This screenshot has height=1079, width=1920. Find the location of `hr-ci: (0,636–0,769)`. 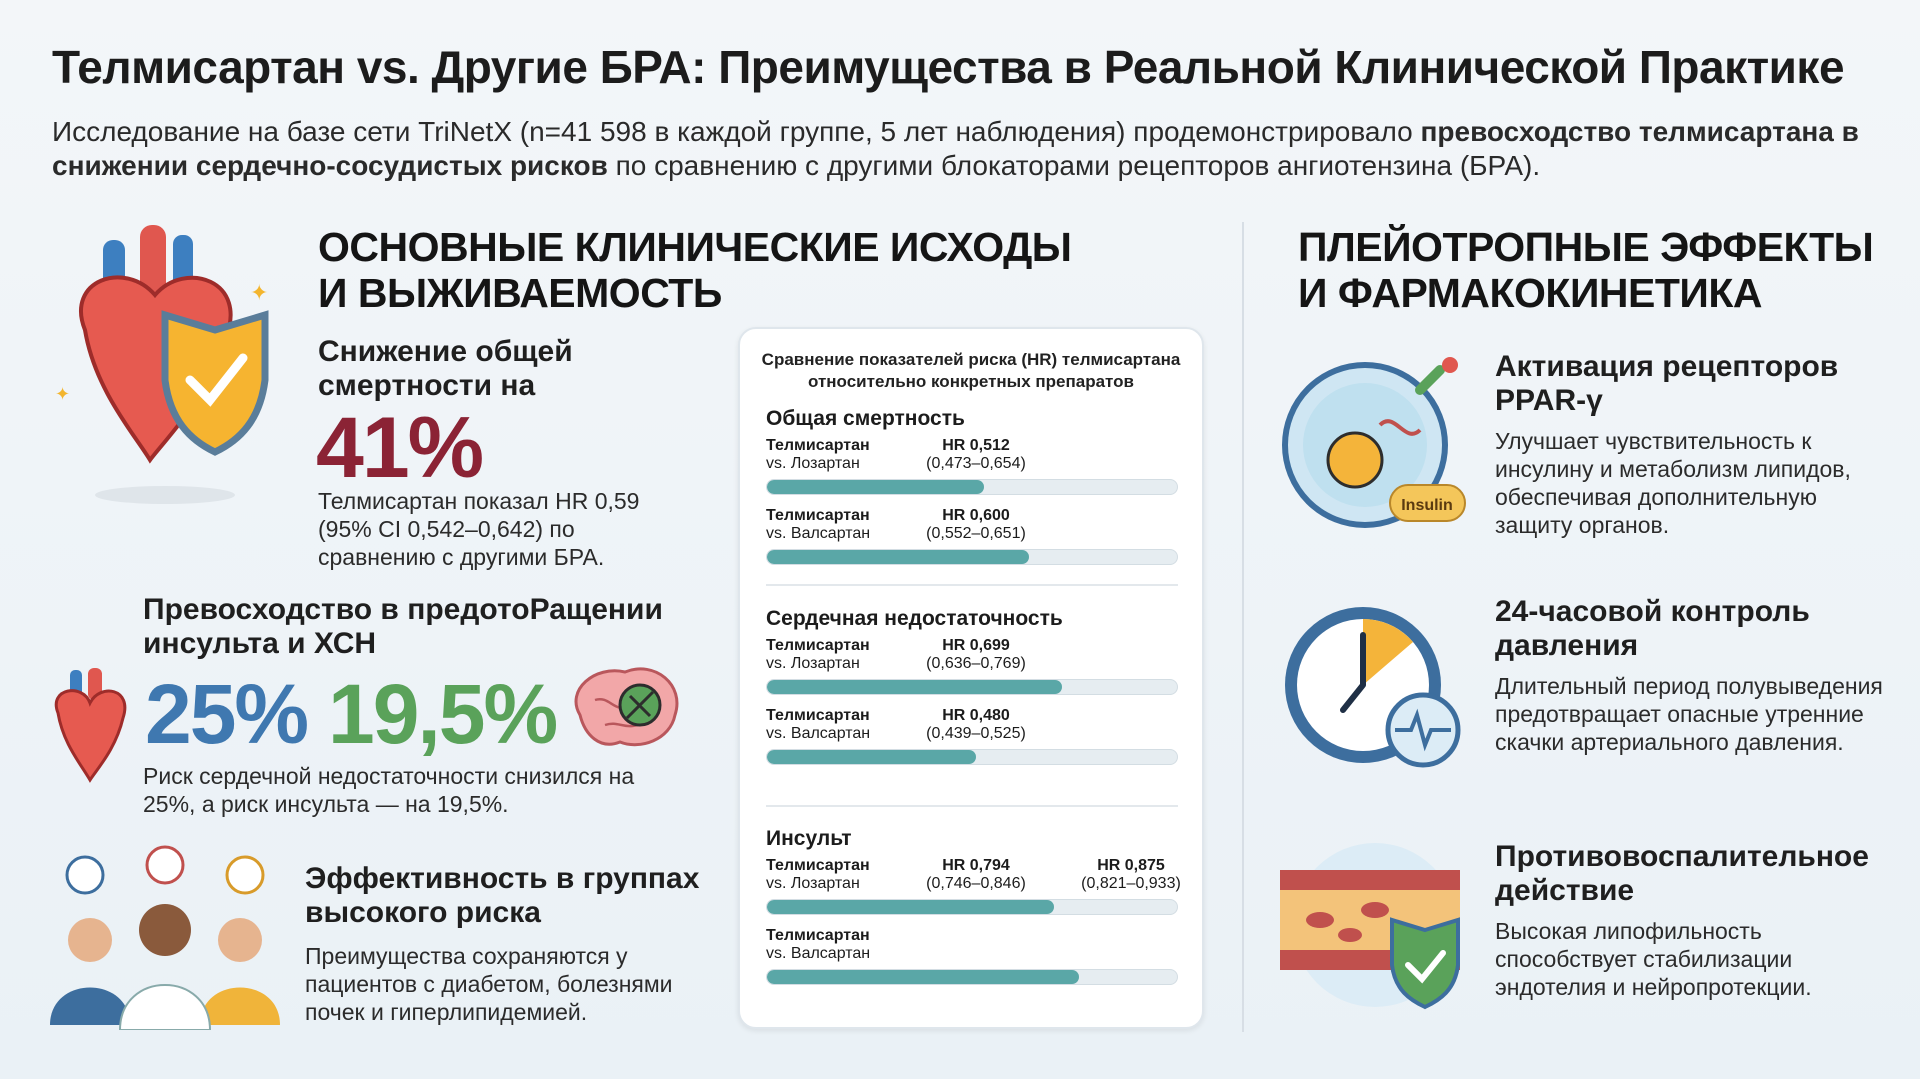

hr-ci: (0,636–0,769) is located at coordinates (976, 663).